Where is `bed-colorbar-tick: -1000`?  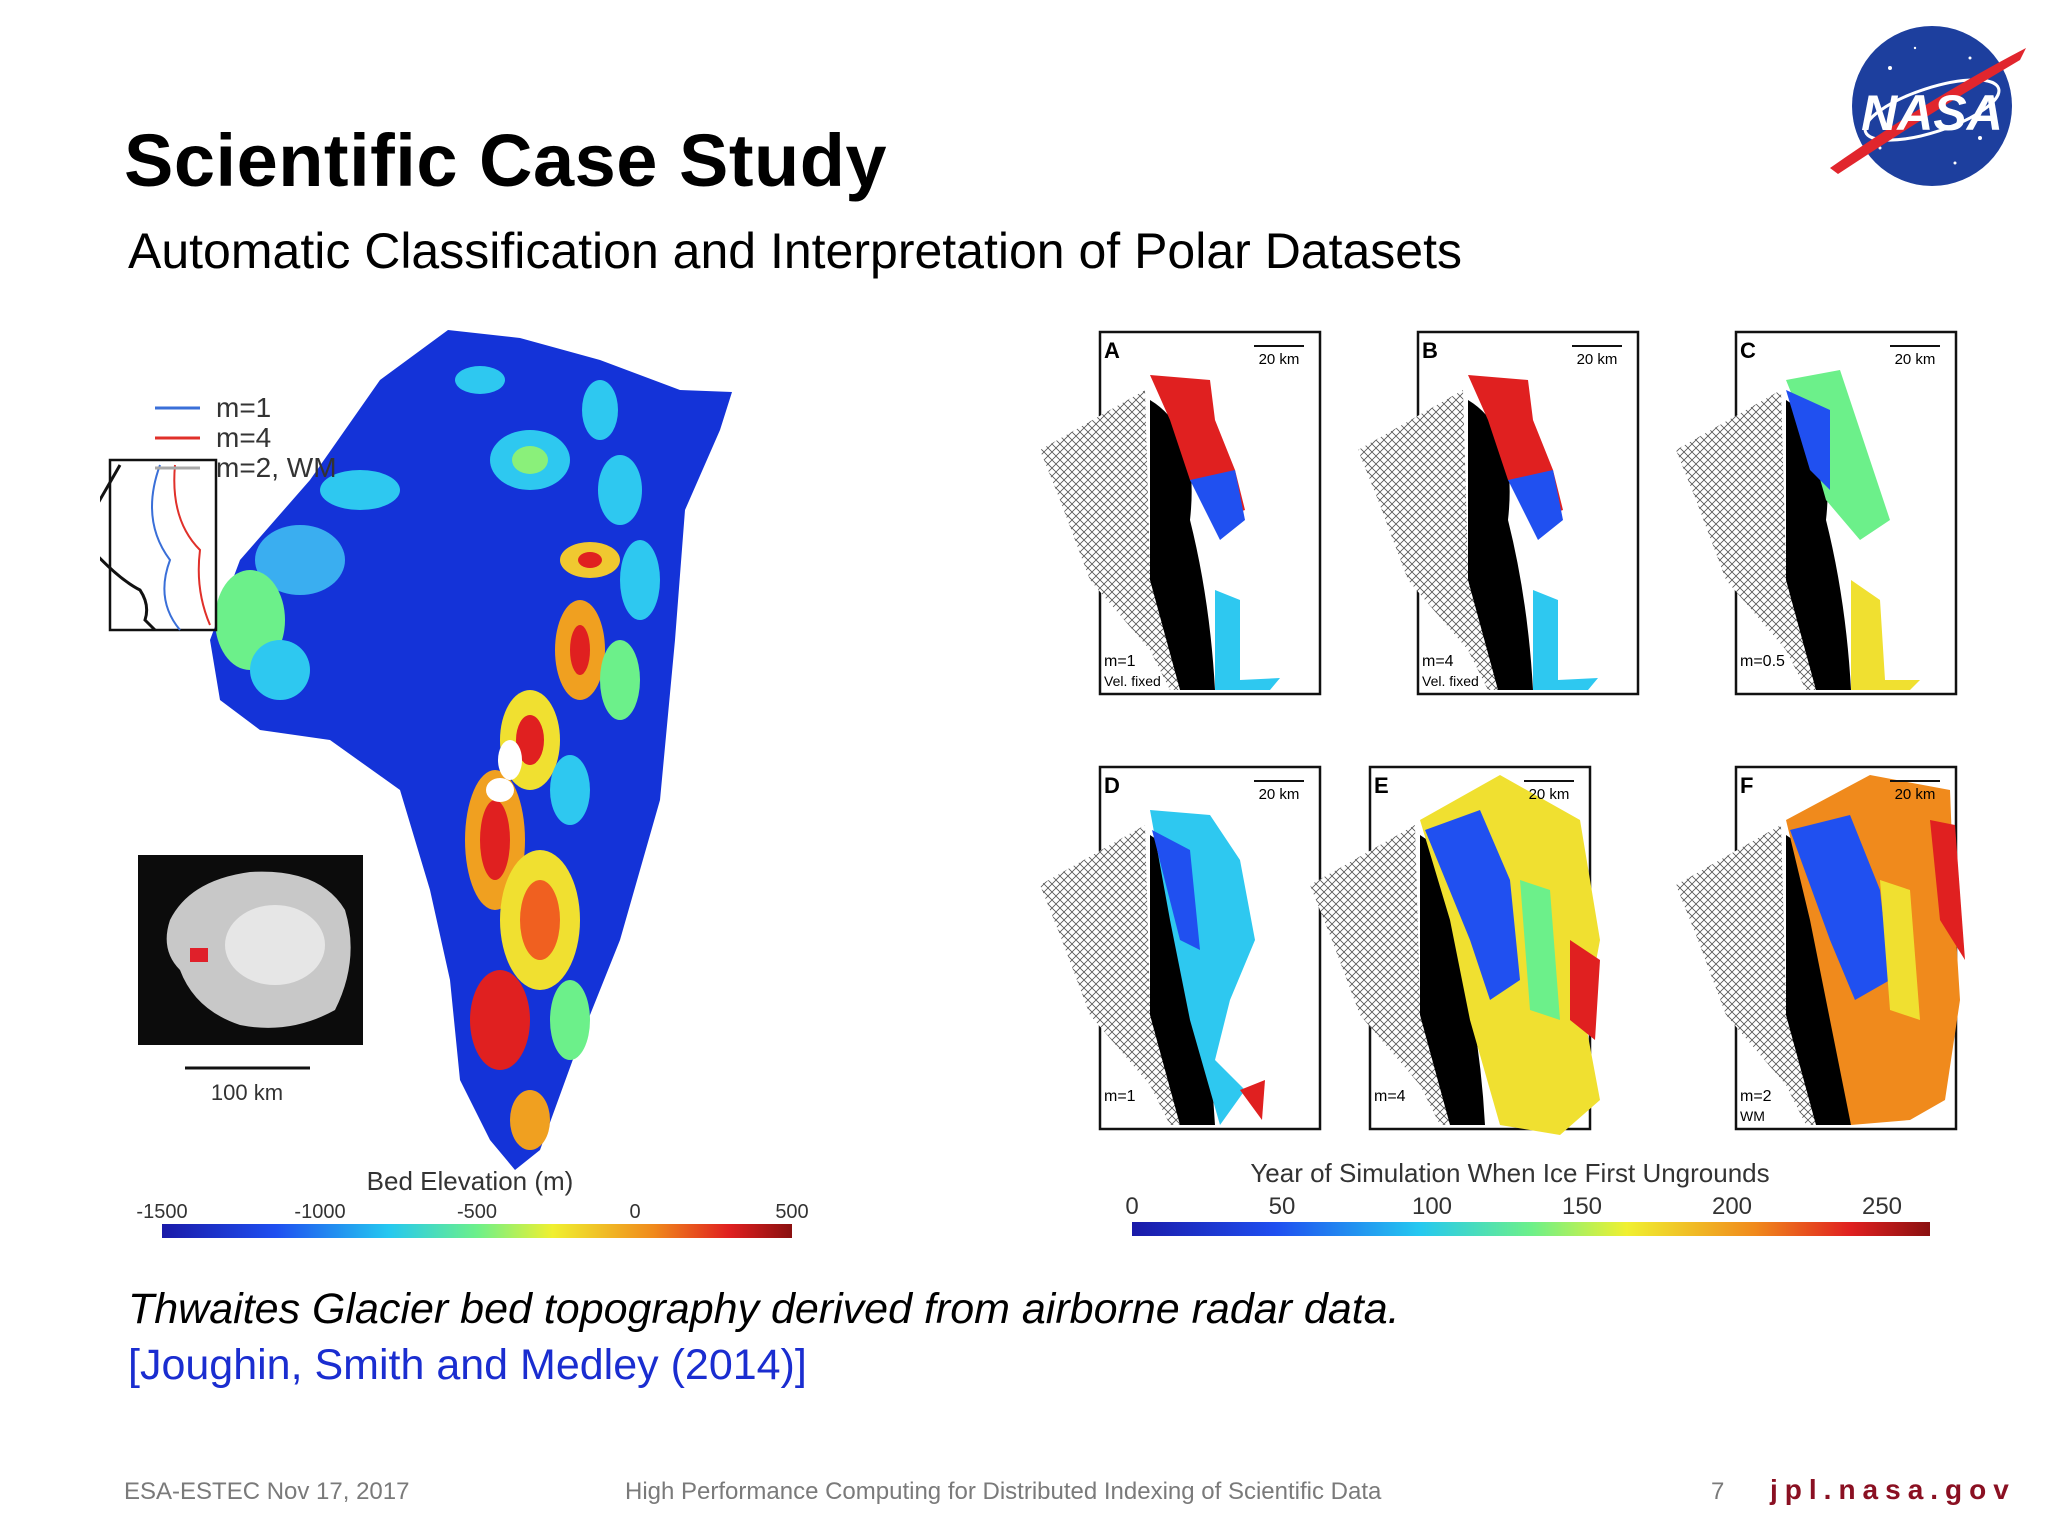 bed-colorbar-tick: -1000 is located at coordinates (319, 1212).